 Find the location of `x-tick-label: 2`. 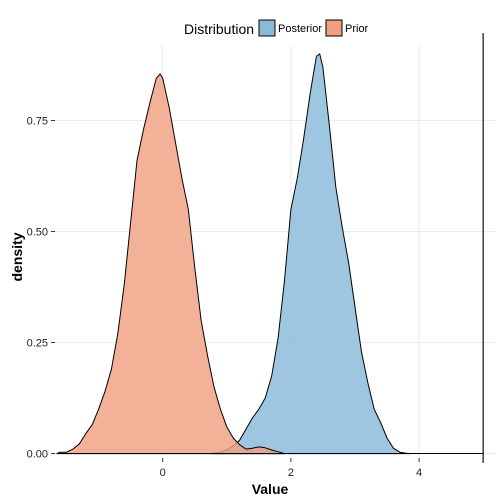

x-tick-label: 2 is located at coordinates (291, 473).